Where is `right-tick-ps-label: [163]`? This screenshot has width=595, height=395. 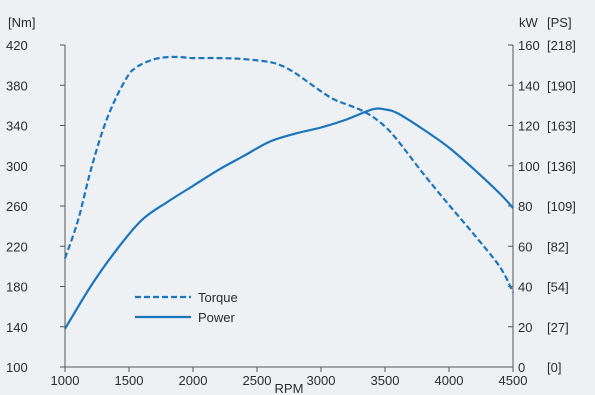
right-tick-ps-label: [163] is located at coordinates (561, 126).